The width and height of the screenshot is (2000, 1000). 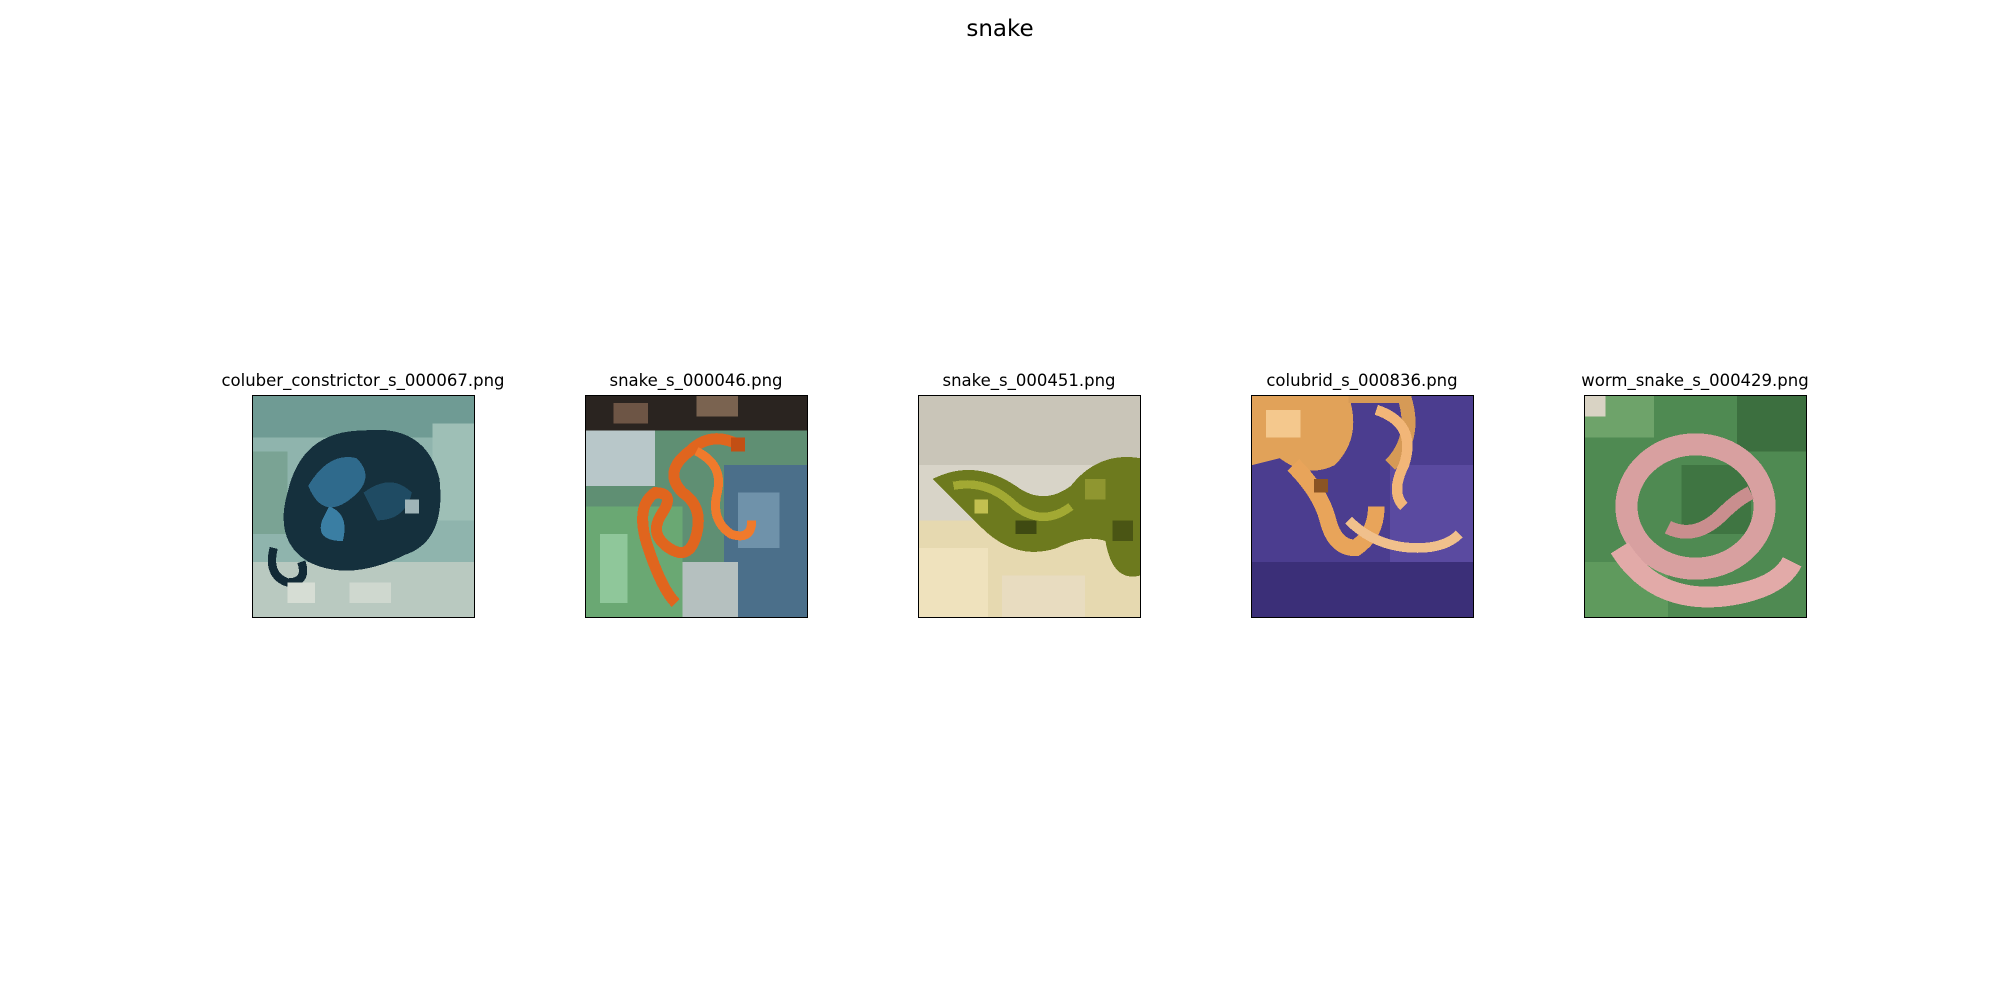 I want to click on image-title: snake_s_000046.png, so click(x=696, y=380).